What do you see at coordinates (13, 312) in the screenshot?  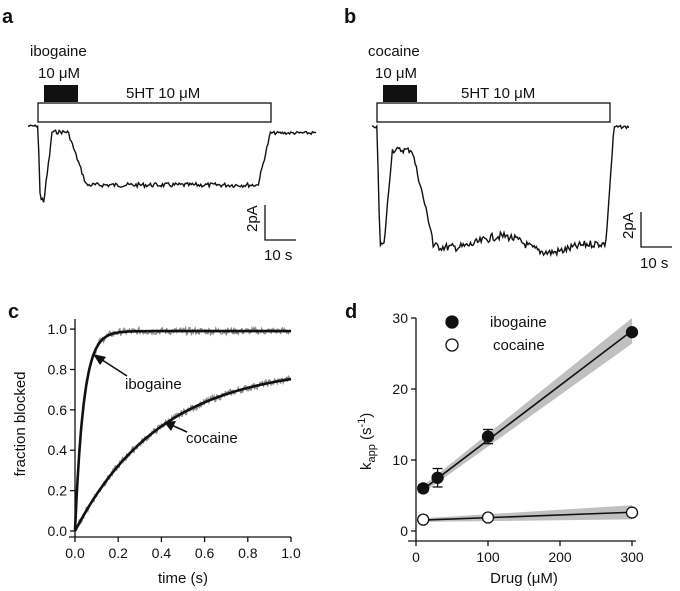 I see `panel-letter-c: c` at bounding box center [13, 312].